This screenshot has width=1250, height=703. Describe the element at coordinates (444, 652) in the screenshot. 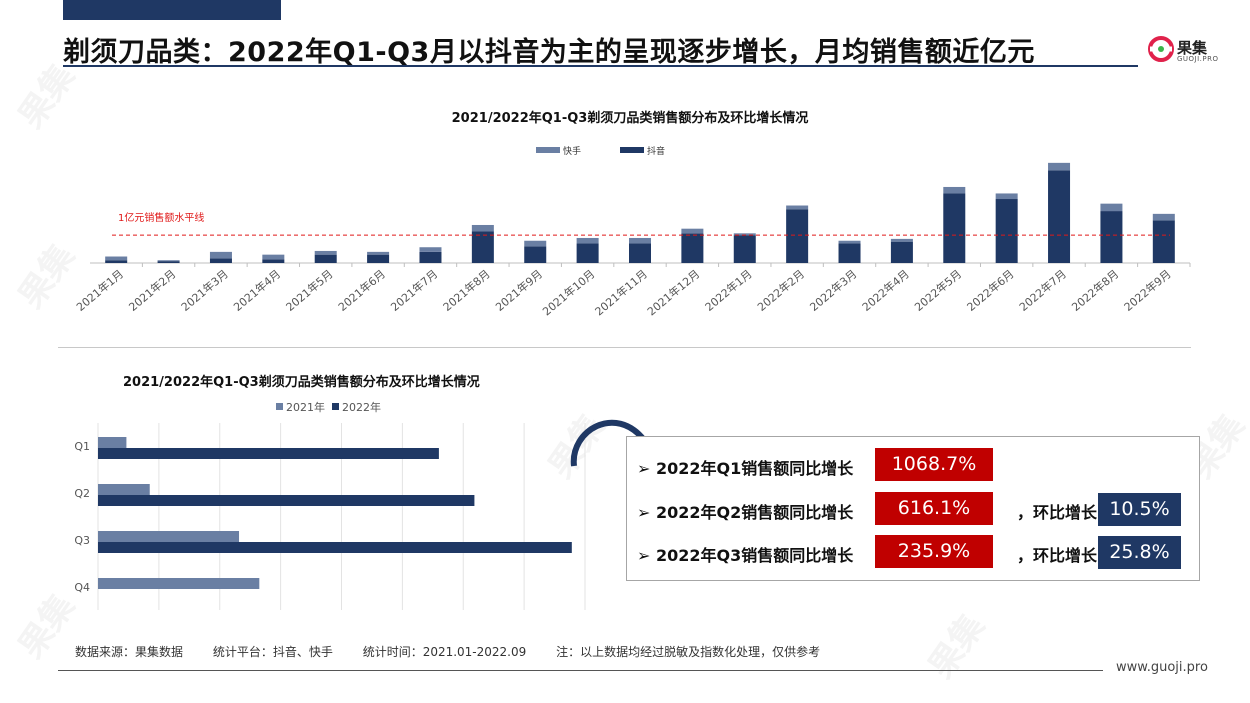

I see `footer-period: 统计时间：2021.01-2022.09` at that location.